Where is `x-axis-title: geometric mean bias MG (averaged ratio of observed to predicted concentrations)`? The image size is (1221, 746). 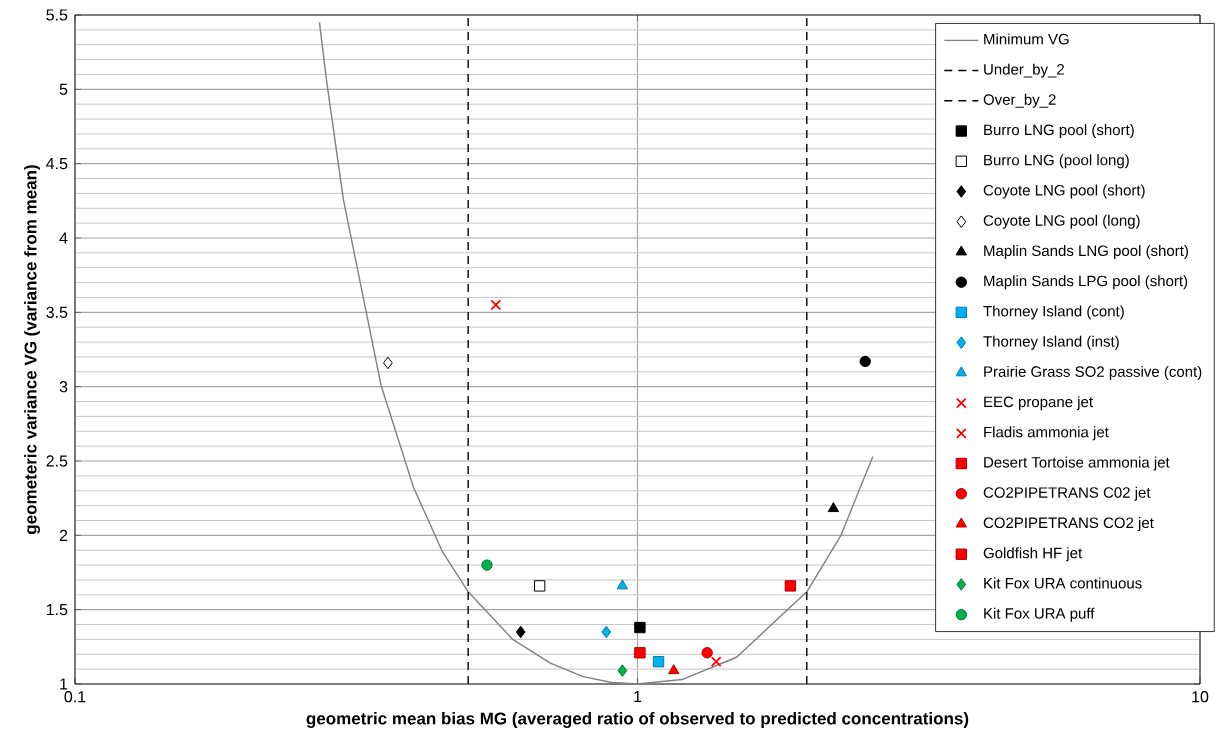
x-axis-title: geometric mean bias MG (averaged ratio of observed to predicted concentrations) is located at coordinates (637, 720).